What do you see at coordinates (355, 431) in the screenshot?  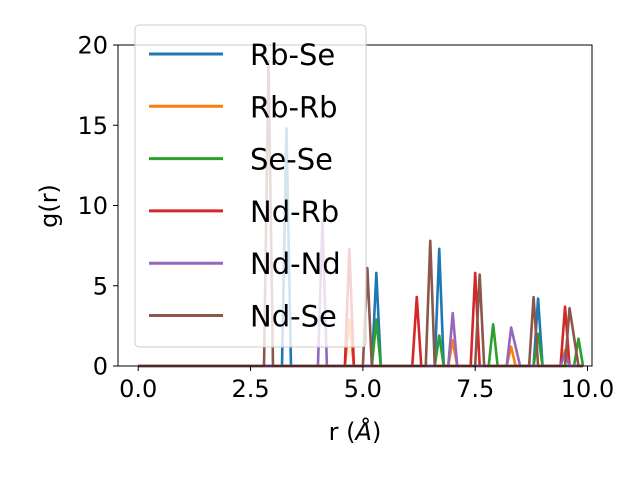 I see `x-axis-label: r (Å)` at bounding box center [355, 431].